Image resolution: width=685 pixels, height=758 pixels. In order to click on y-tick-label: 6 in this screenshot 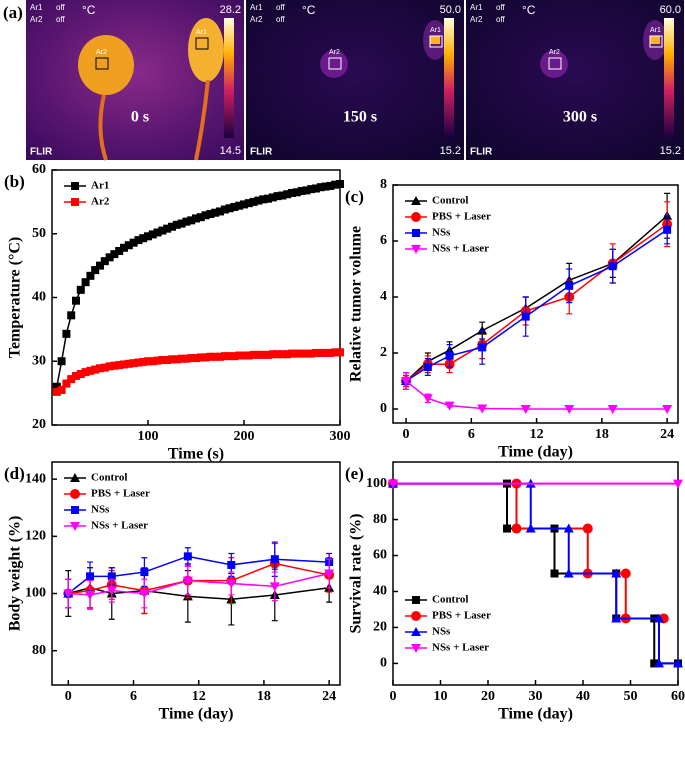, I will do `click(383, 240)`.